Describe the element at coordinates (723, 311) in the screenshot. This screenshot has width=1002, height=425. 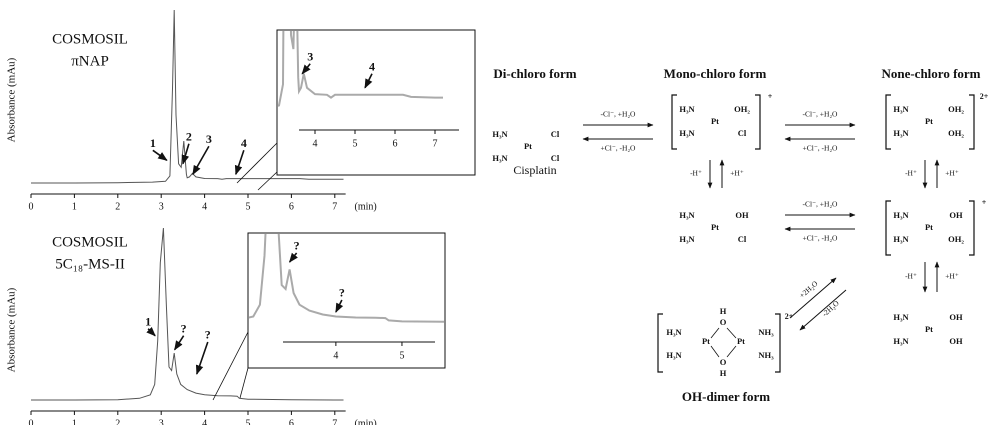
I see `dimer-atom: H` at that location.